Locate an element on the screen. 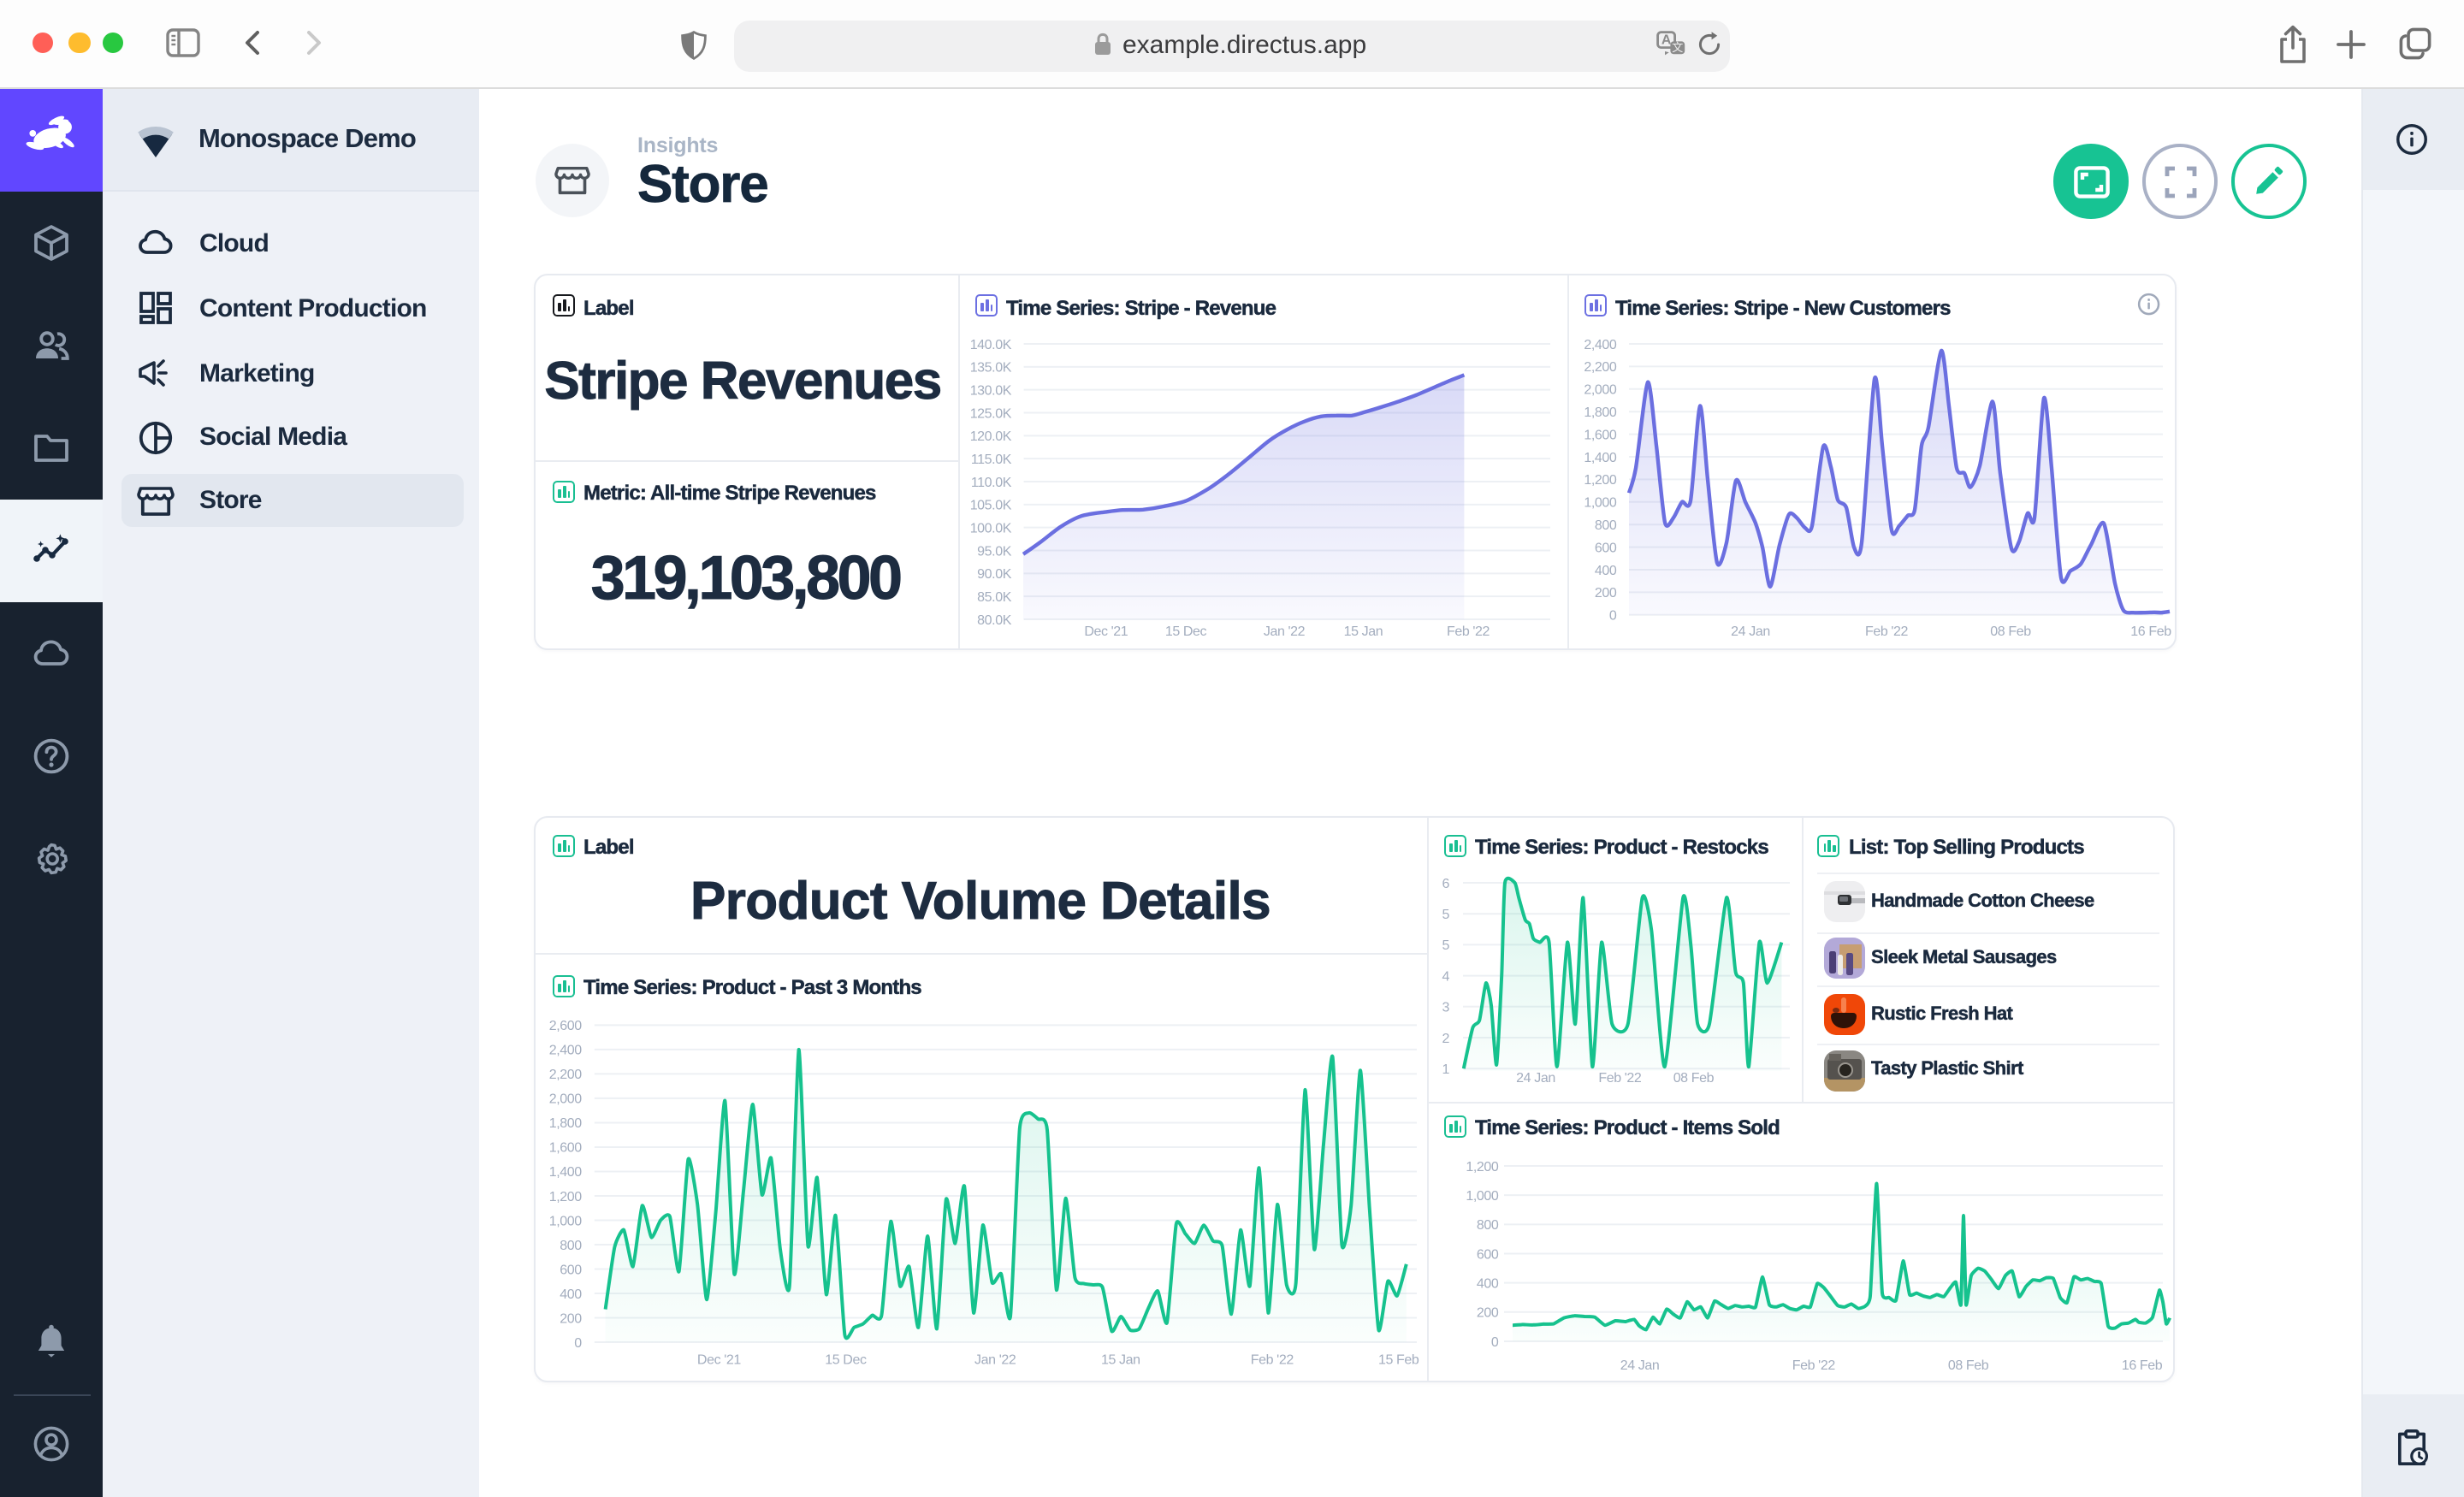 The width and height of the screenshot is (2464, 1497). svg-text: 110.0K is located at coordinates (991, 483).